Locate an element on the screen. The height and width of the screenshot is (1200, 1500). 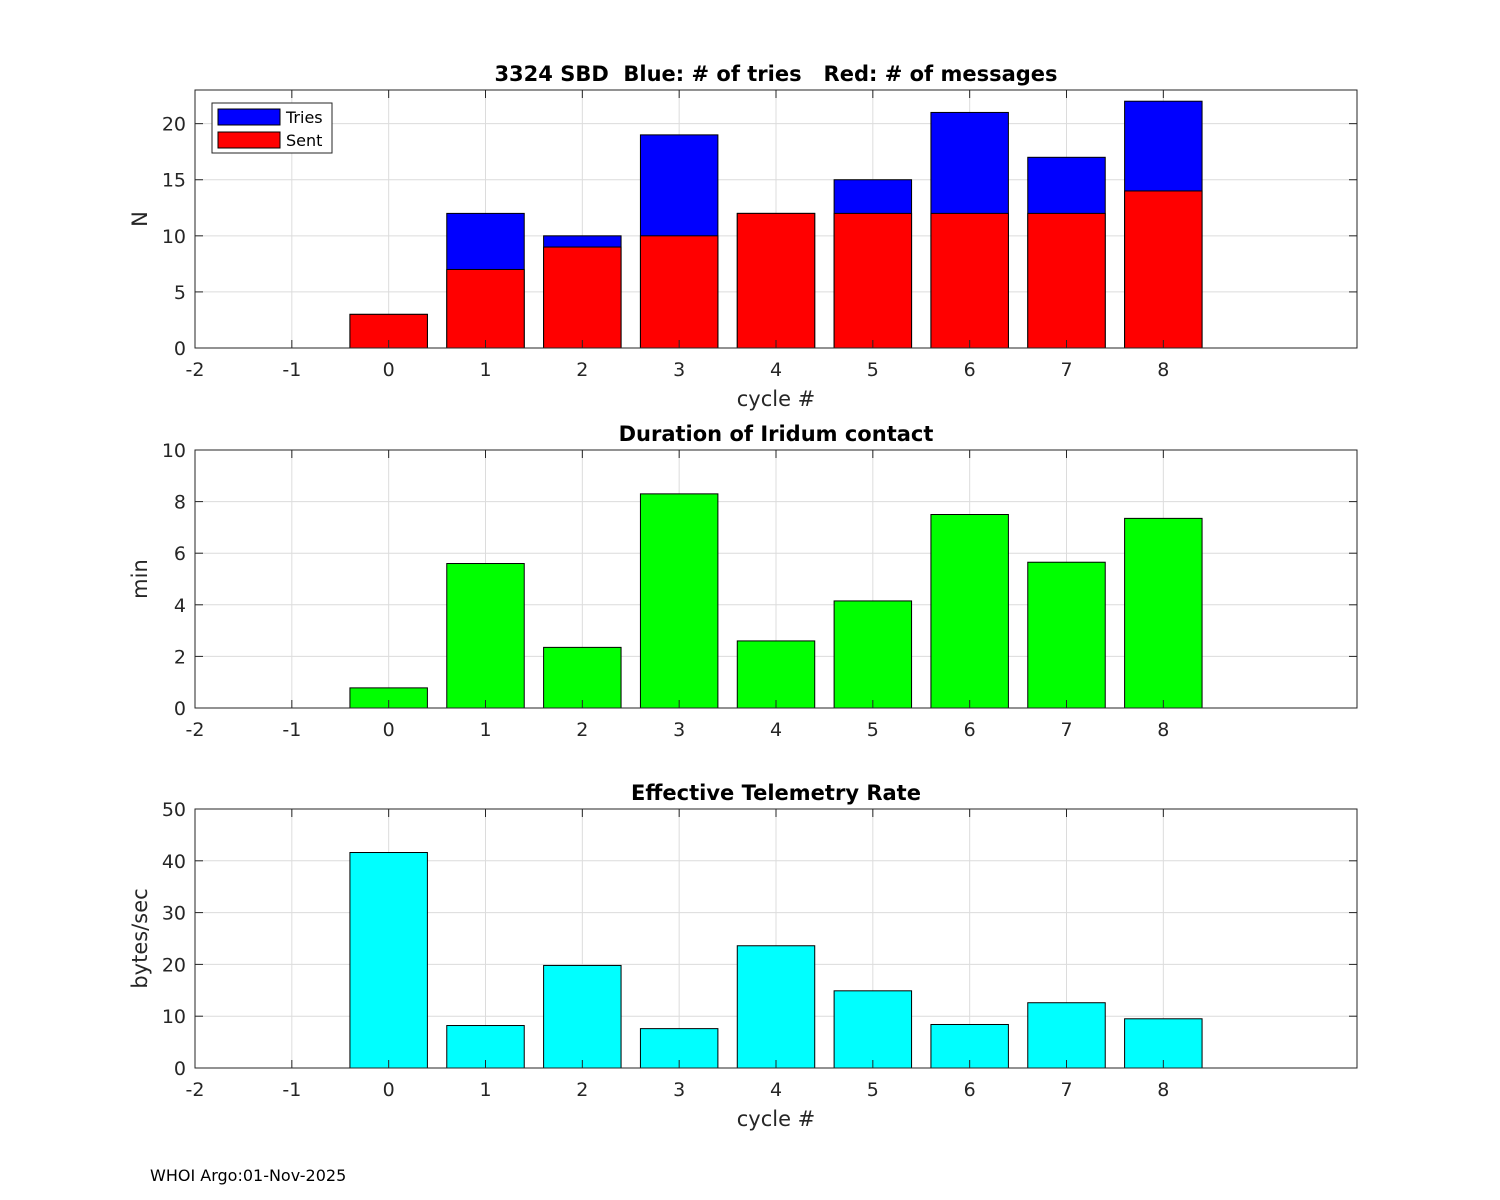
legend-swatch-tries is located at coordinates (249, 117).